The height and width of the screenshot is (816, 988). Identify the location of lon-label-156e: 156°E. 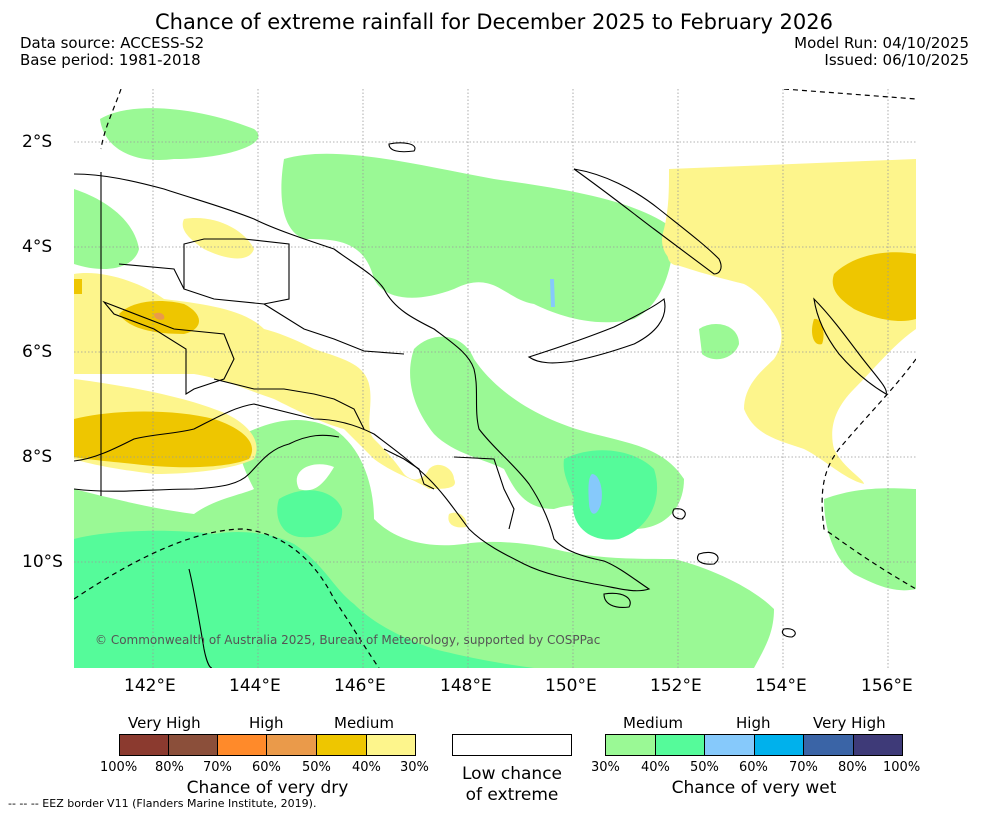
(887, 686).